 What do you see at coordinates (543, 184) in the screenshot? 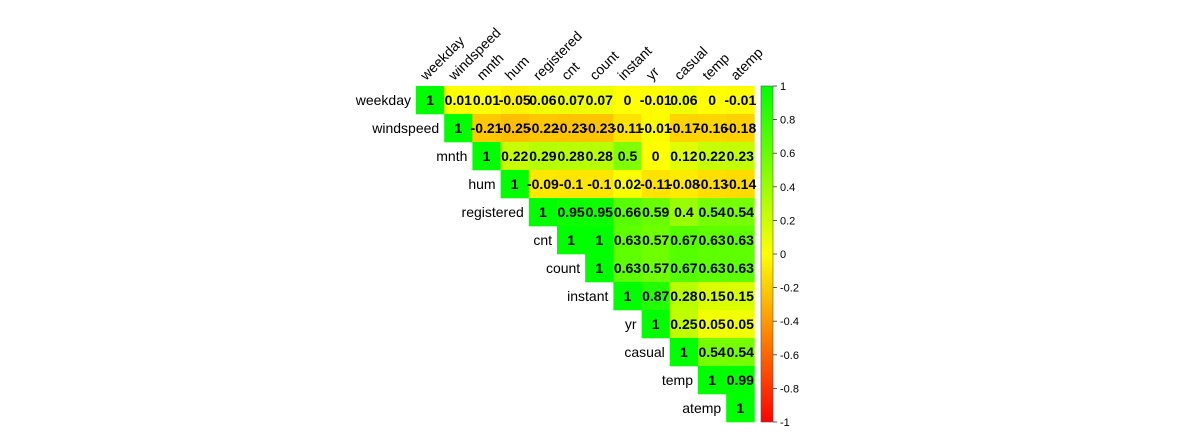
I see `cell-value-label: -0.09` at bounding box center [543, 184].